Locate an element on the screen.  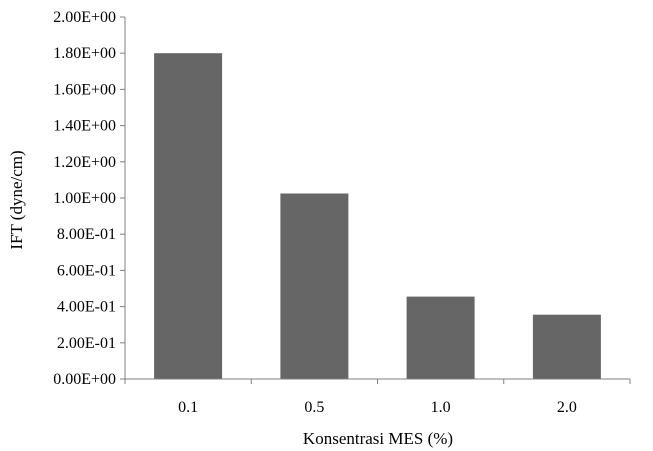
x-tick-label: 0.5 is located at coordinates (314, 407).